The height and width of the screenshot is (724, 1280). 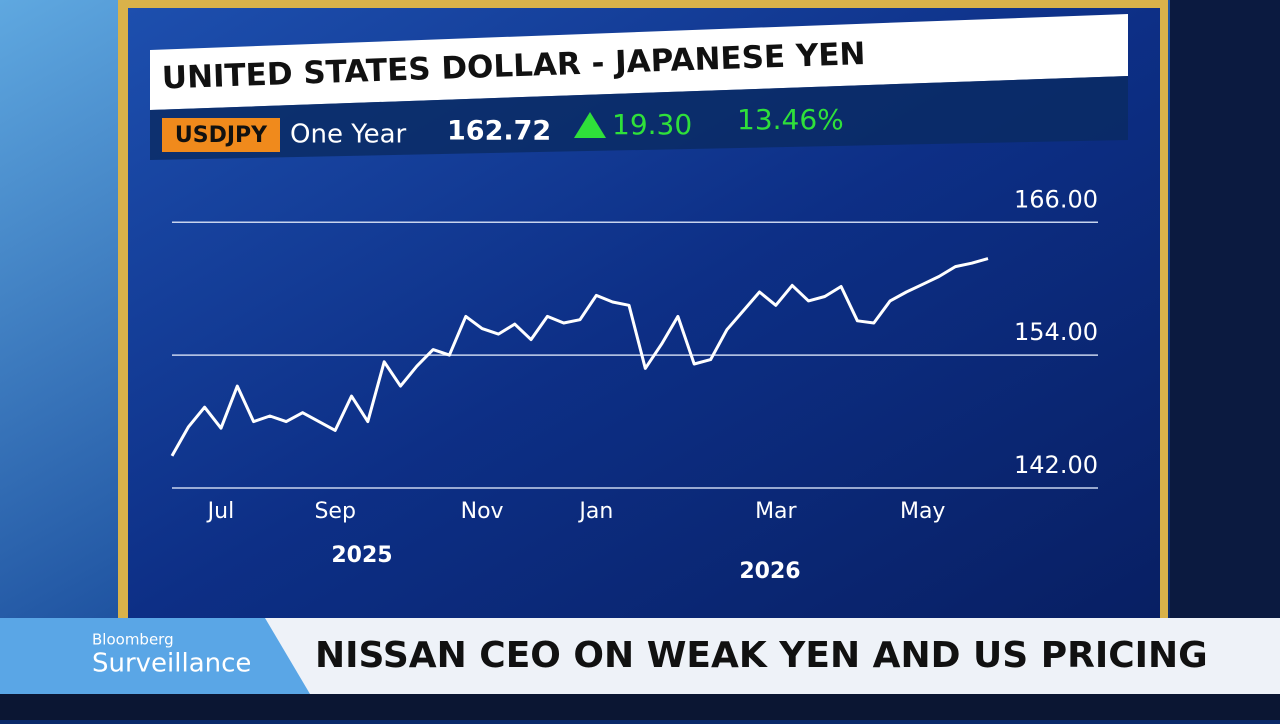 What do you see at coordinates (776, 511) in the screenshot?
I see `x-tick-label: Mar` at bounding box center [776, 511].